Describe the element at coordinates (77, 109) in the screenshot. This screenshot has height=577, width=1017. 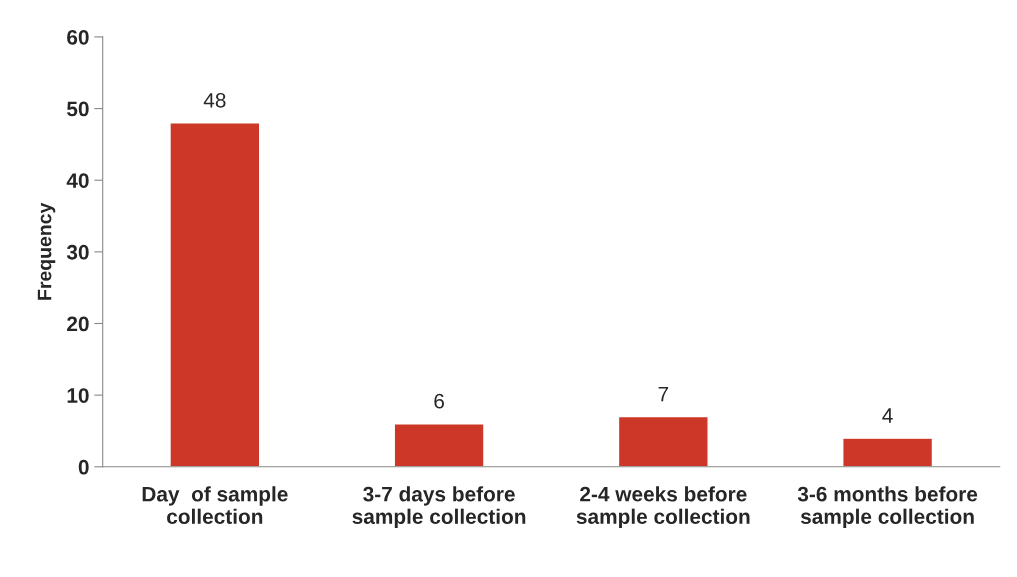
I see `y-tick-label: 50` at that location.